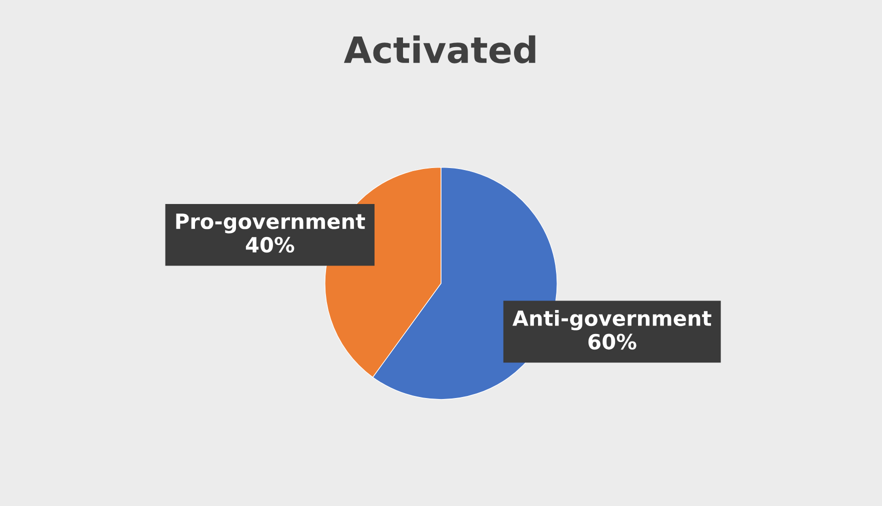 This screenshot has width=882, height=506. Describe the element at coordinates (270, 244) in the screenshot. I see `data-label: 40%` at that location.